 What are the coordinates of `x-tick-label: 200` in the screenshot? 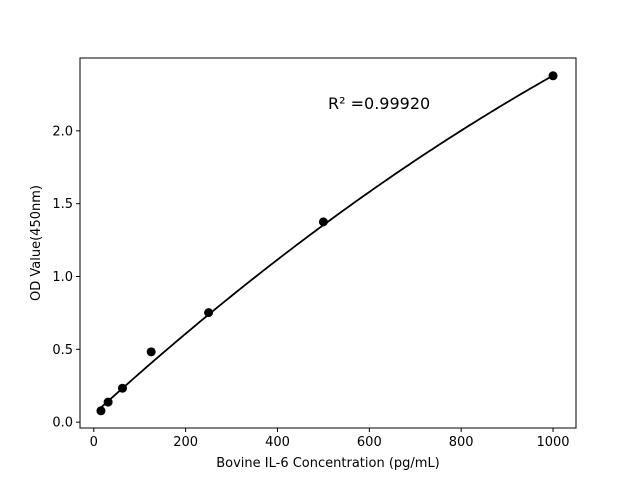 It's located at (185, 442).